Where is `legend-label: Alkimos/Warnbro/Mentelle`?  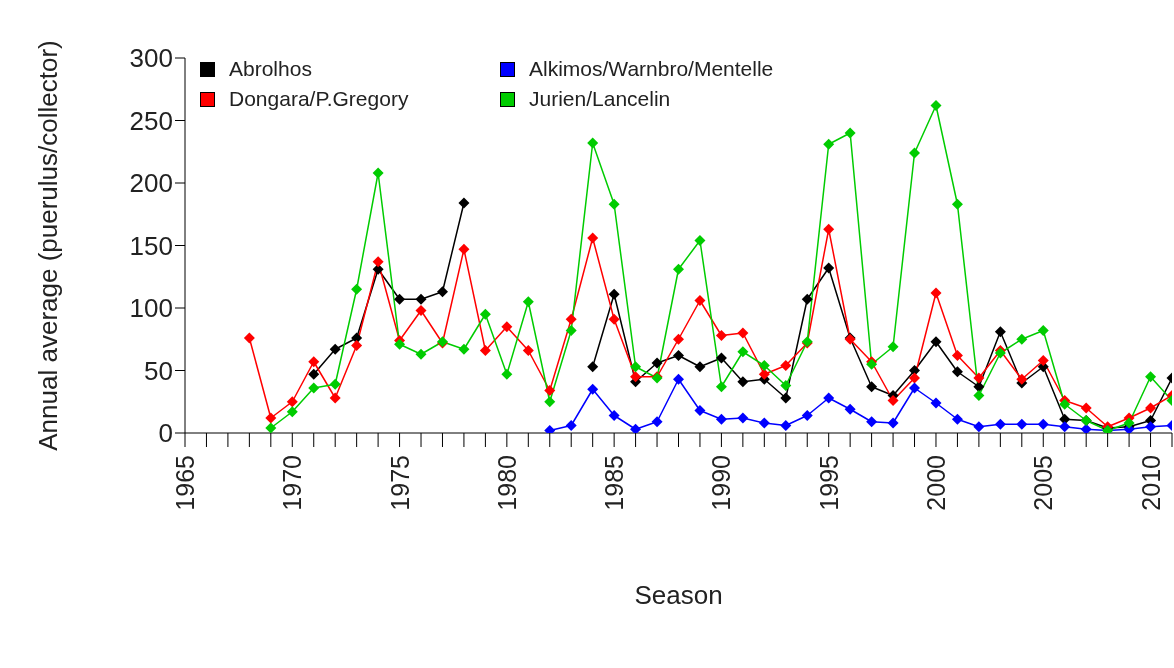
legend-label: Alkimos/Warnbro/Mentelle is located at coordinates (651, 69).